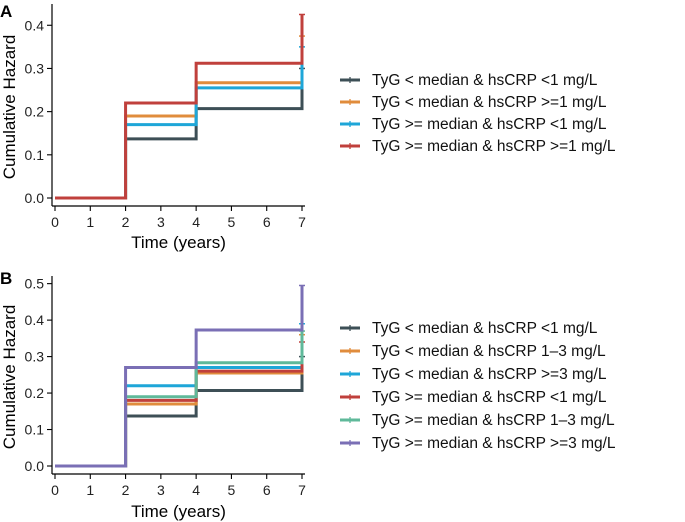  I want to click on legend-label: TyG >= median & hsCRP >=3 mg/L, so click(494, 443).